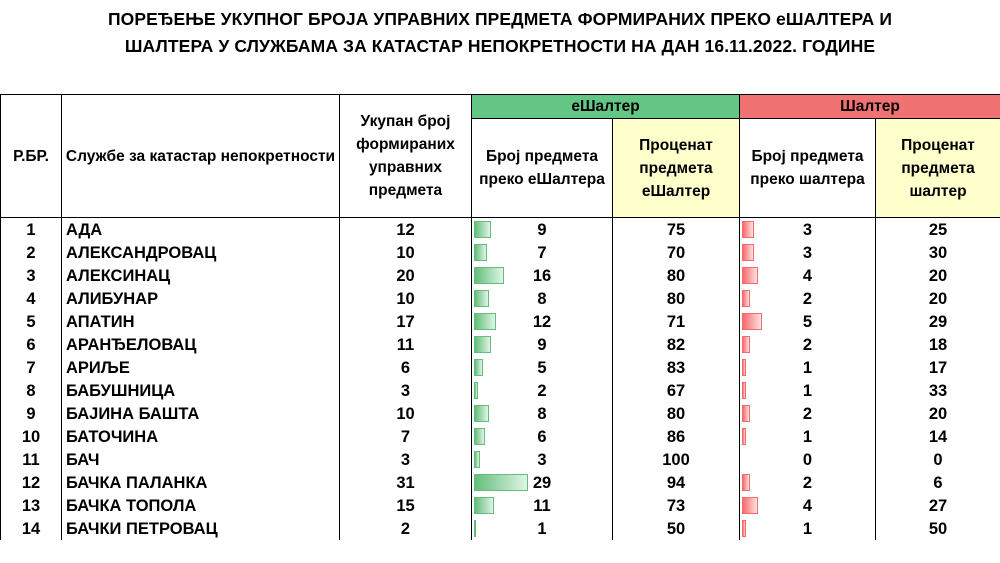 Image resolution: width=1000 pixels, height=563 pixels. I want to click on eshalter-count-cell: 3, so click(542, 459).